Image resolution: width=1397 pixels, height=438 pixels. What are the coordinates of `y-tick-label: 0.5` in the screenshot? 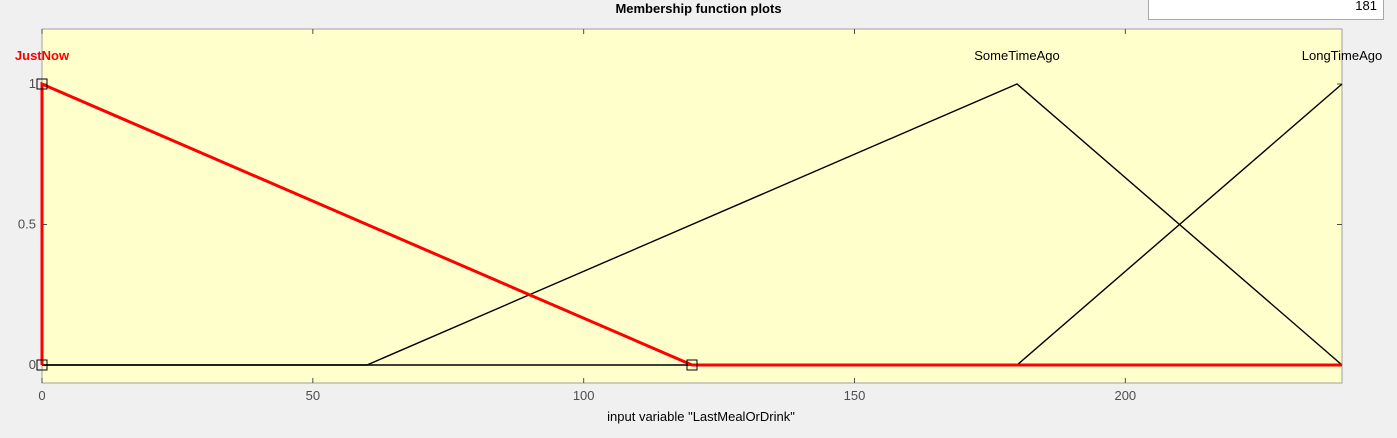 It's located at (27, 224).